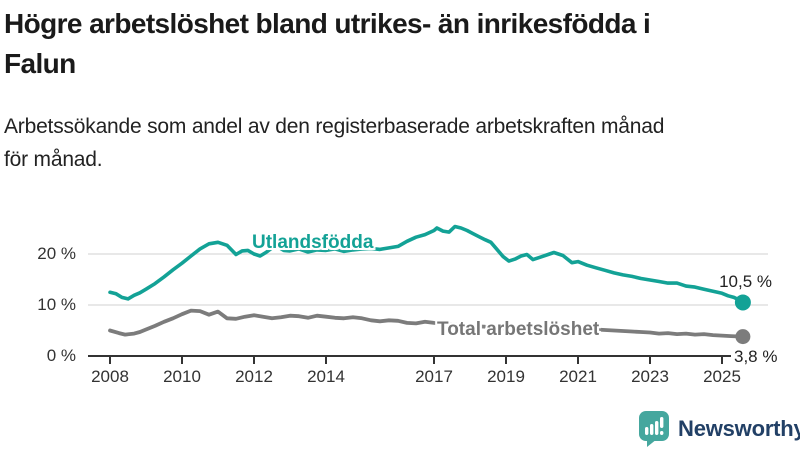  I want to click on series-label-utlandsfodda: Utlandsfödda, so click(313, 242).